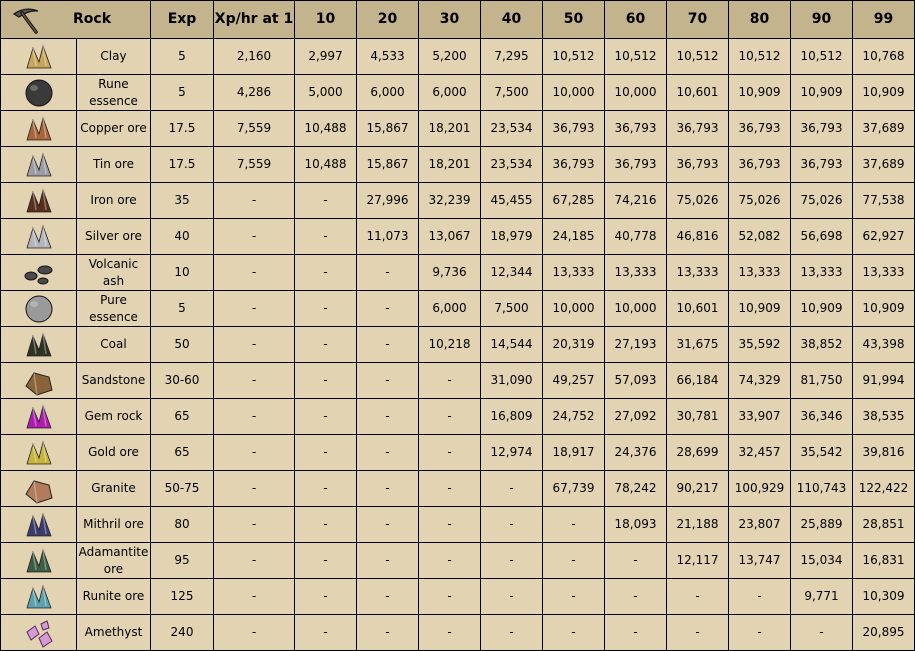 The height and width of the screenshot is (651, 915). What do you see at coordinates (697, 452) in the screenshot?
I see `xphr-cell: 28,699` at bounding box center [697, 452].